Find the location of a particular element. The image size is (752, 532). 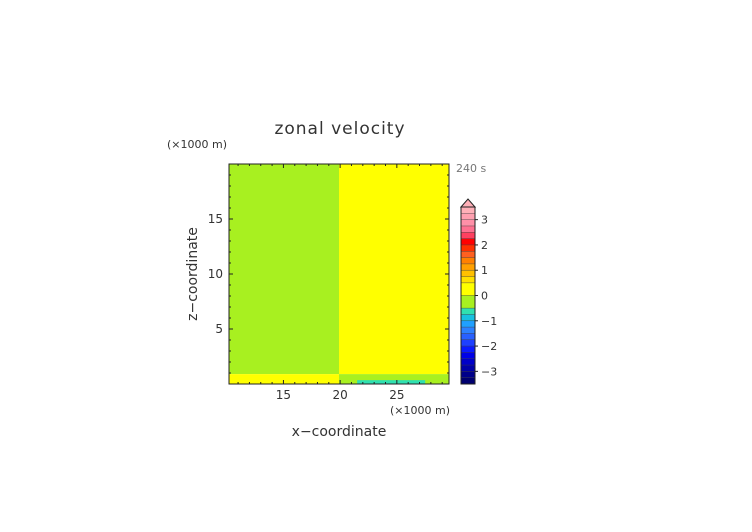

y-tick-label: 15 is located at coordinates (215, 219).